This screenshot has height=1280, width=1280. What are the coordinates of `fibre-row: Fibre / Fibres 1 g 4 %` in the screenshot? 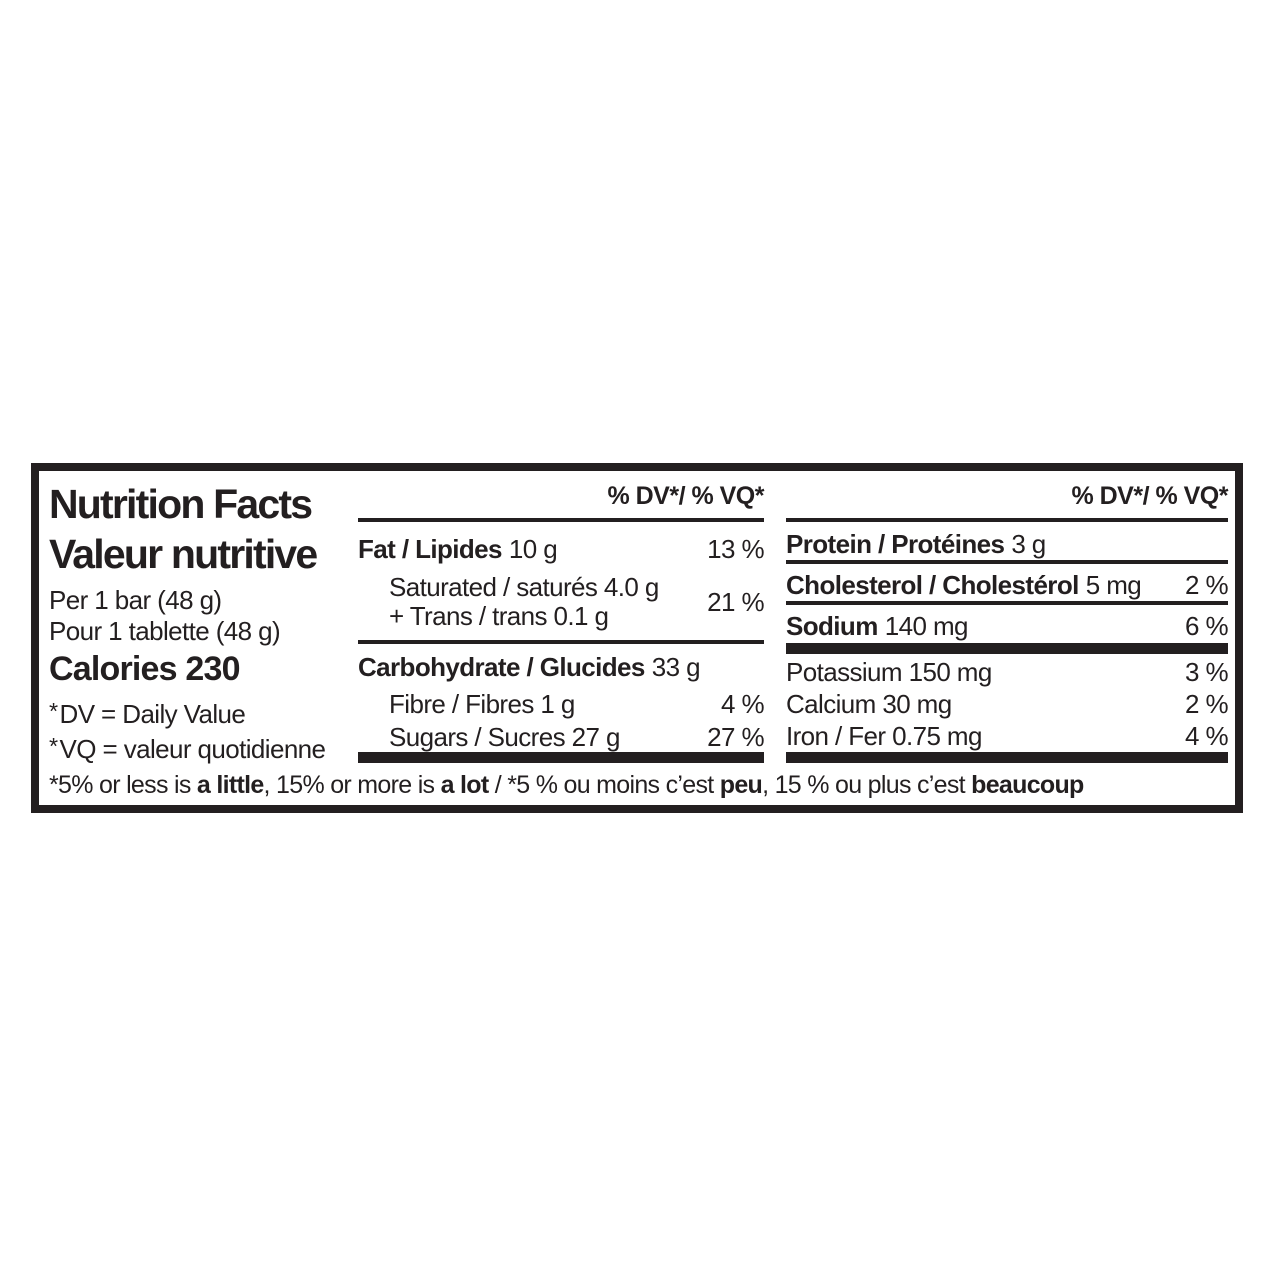 It's located at (561, 704).